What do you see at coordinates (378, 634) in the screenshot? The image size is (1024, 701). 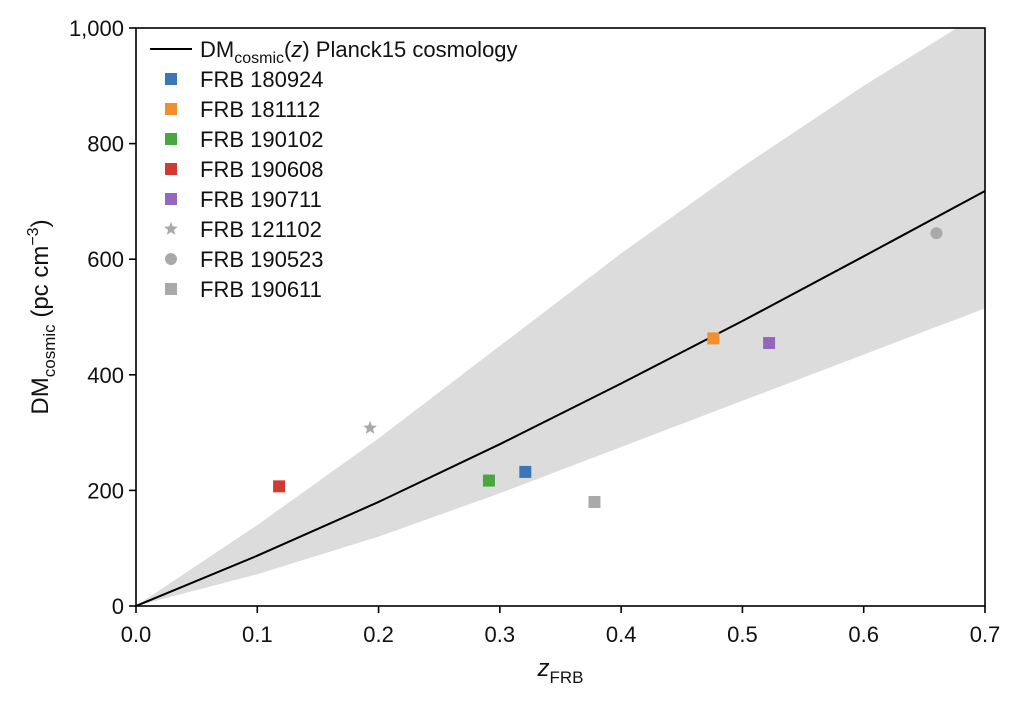 I see `x-tick-label: 0.2` at bounding box center [378, 634].